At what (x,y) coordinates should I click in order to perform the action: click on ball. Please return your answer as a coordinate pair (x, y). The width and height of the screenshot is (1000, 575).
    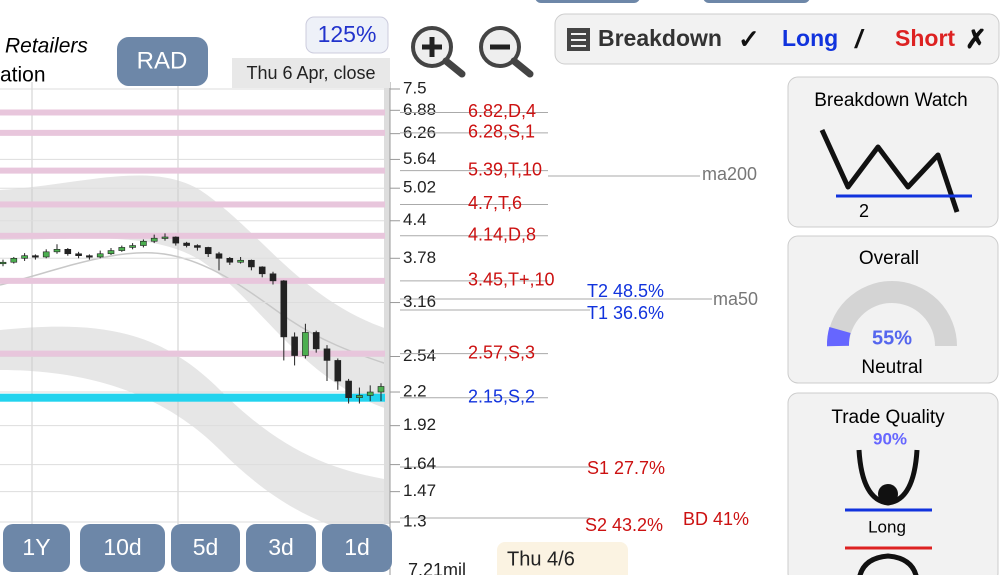
    Looking at the image, I should click on (888, 494).